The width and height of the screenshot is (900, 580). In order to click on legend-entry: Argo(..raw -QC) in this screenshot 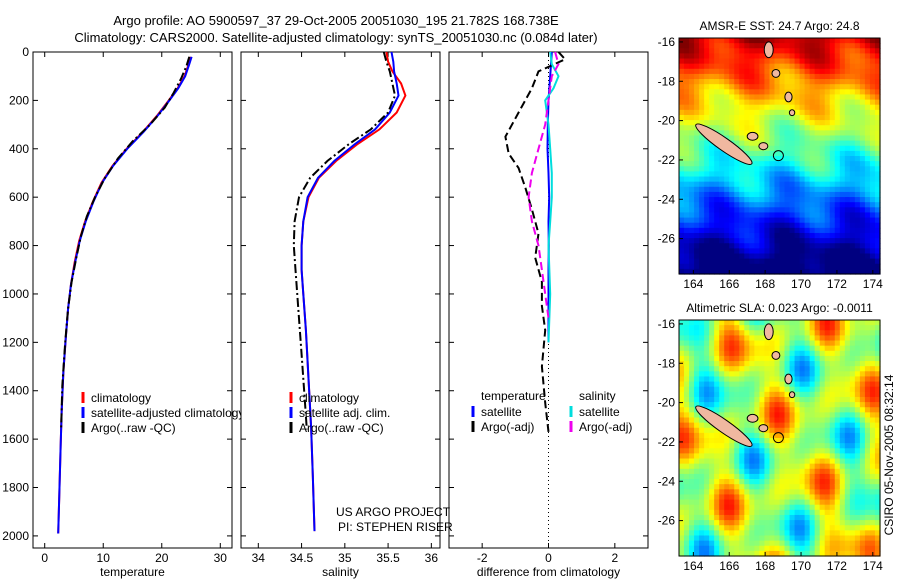, I will do `click(133, 428)`.